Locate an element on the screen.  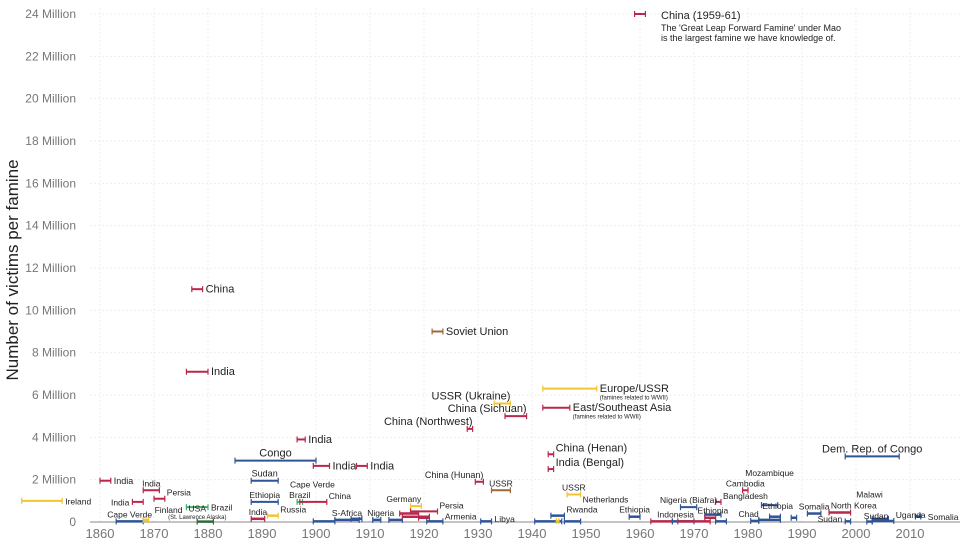
famine-label-group: Armenia is located at coordinates (461, 516).